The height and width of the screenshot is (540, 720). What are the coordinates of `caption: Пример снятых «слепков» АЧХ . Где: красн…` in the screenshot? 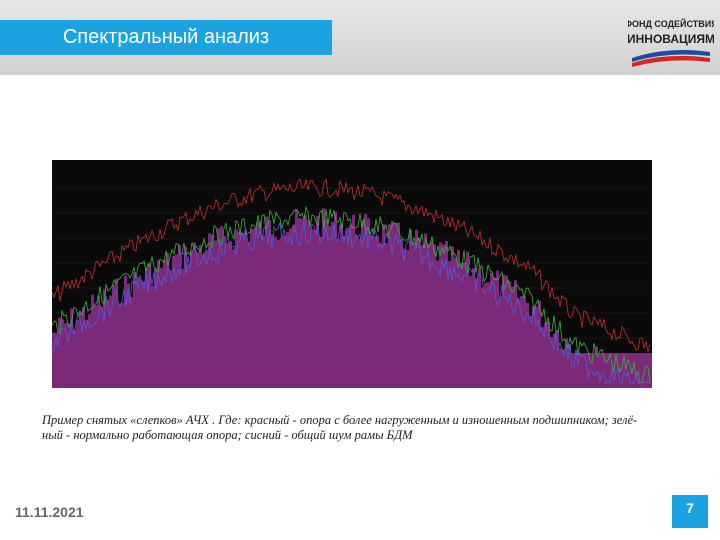 It's located at (367, 428).